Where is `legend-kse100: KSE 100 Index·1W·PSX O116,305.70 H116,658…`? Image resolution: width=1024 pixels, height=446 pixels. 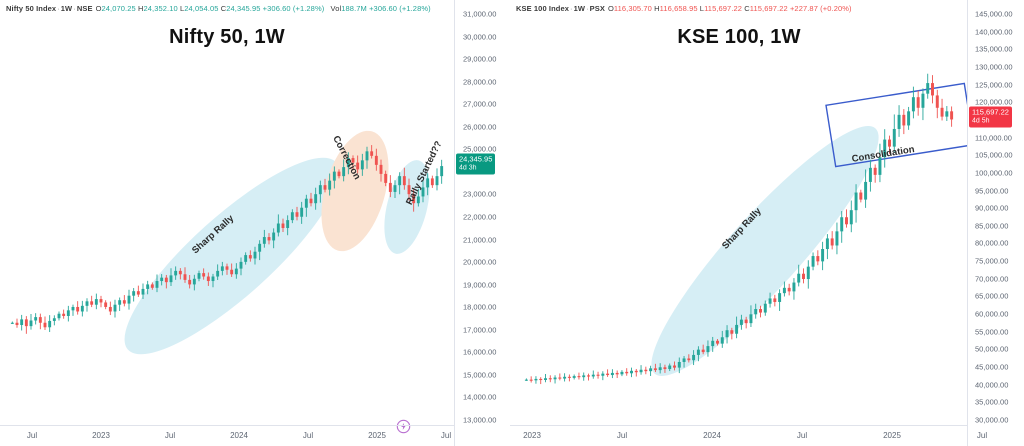
legend-kse100: KSE 100 Index·1W·PSX O116,305.70 H116,658… is located at coordinates (684, 8).